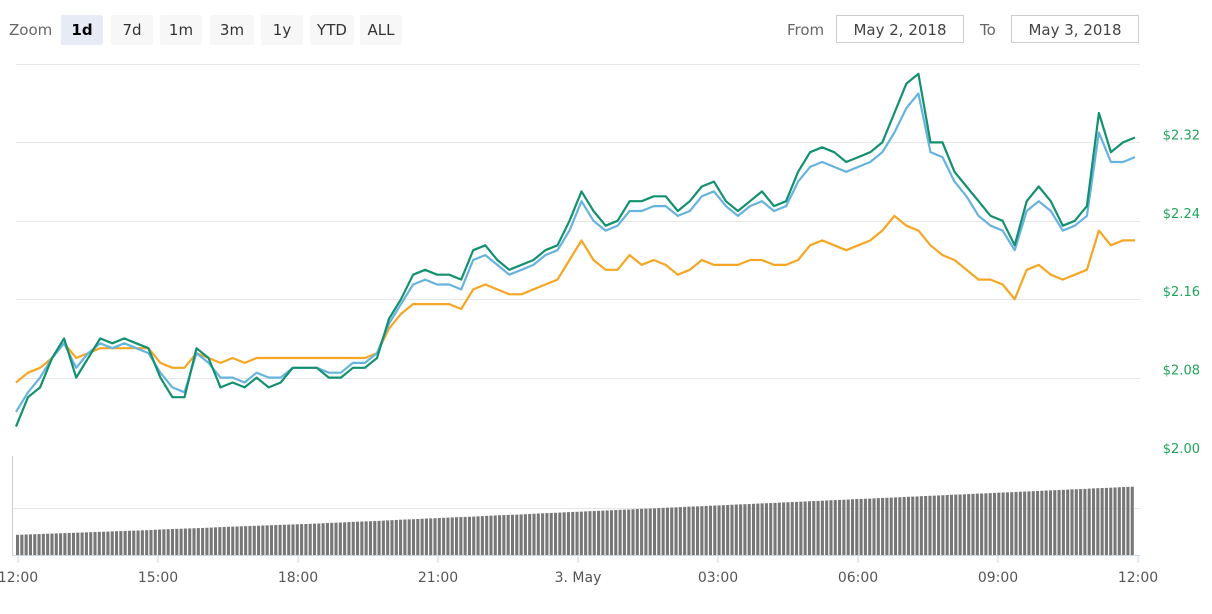 Image resolution: width=1212 pixels, height=614 pixels. Describe the element at coordinates (332, 30) in the screenshot. I see `zoom-ytd-button: YTD` at that location.